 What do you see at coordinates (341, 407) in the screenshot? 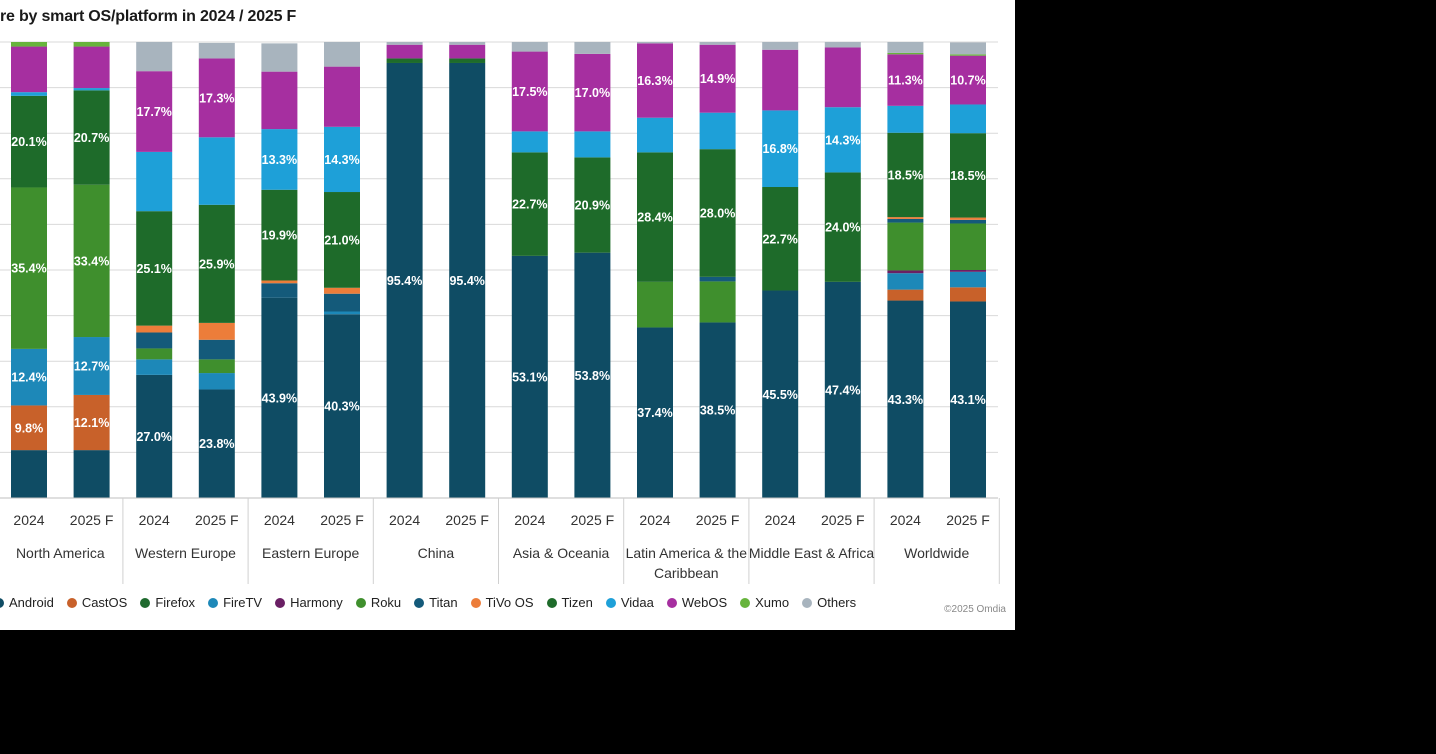
I see `data-label: 40.3%` at bounding box center [341, 407].